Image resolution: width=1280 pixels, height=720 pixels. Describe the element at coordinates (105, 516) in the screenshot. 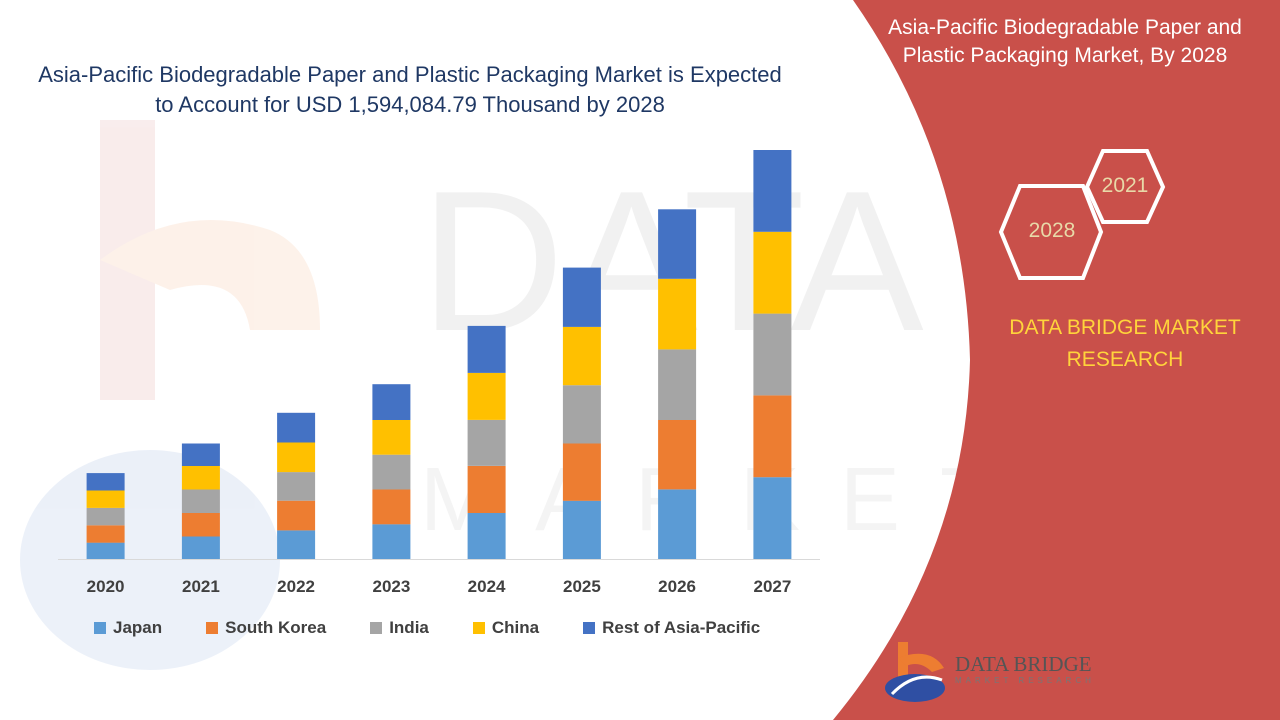

I see `bar-2020-india` at that location.